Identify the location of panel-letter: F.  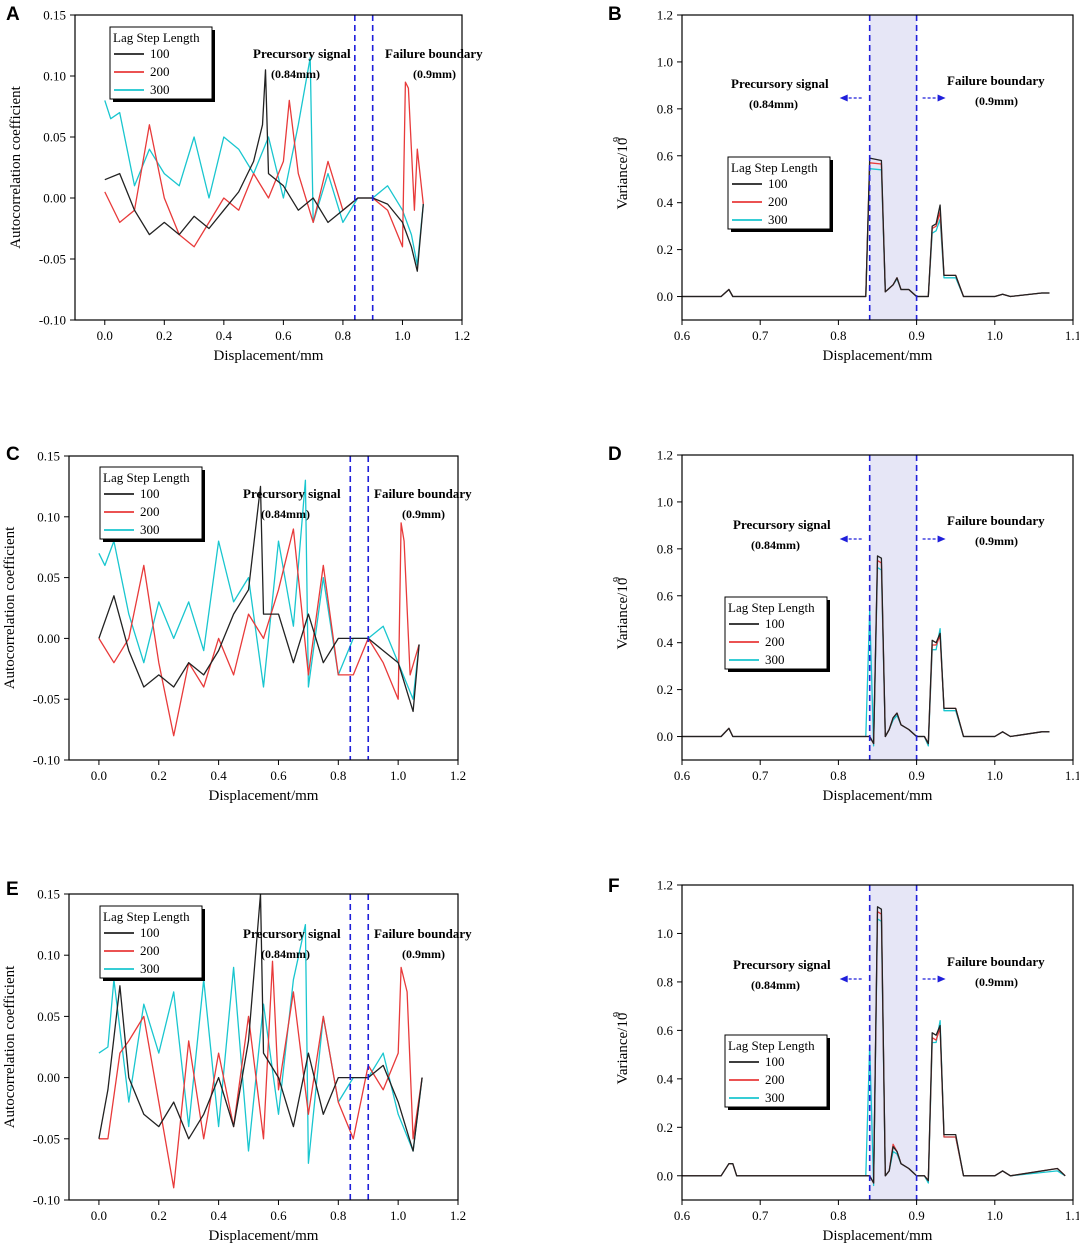
(614, 886).